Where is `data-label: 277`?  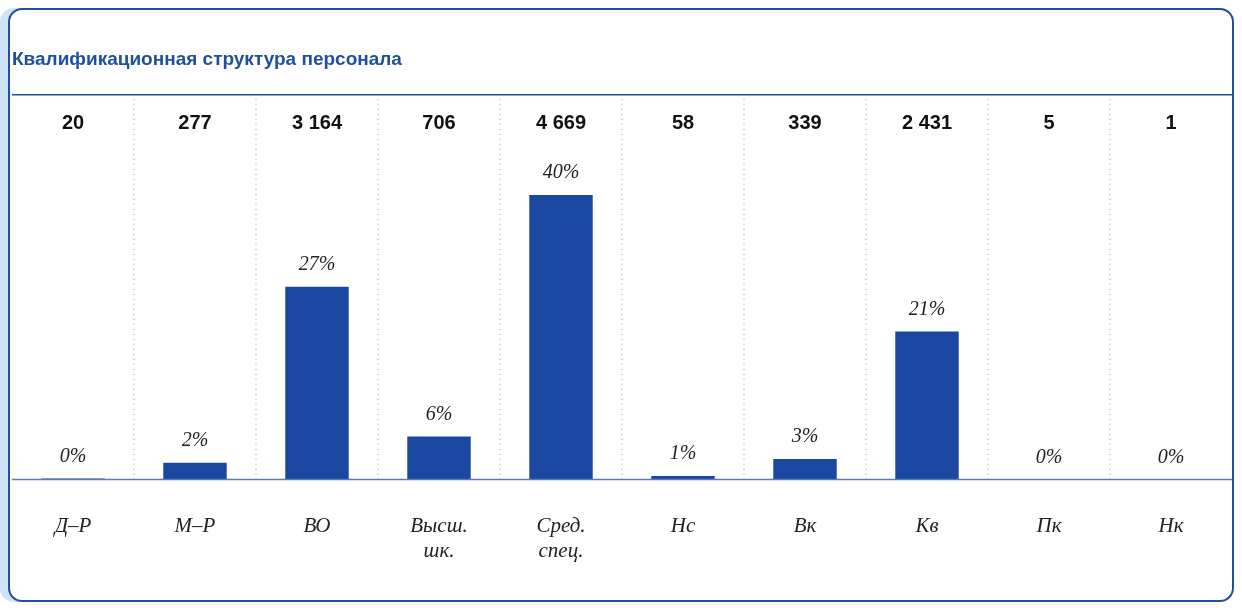 data-label: 277 is located at coordinates (195, 122).